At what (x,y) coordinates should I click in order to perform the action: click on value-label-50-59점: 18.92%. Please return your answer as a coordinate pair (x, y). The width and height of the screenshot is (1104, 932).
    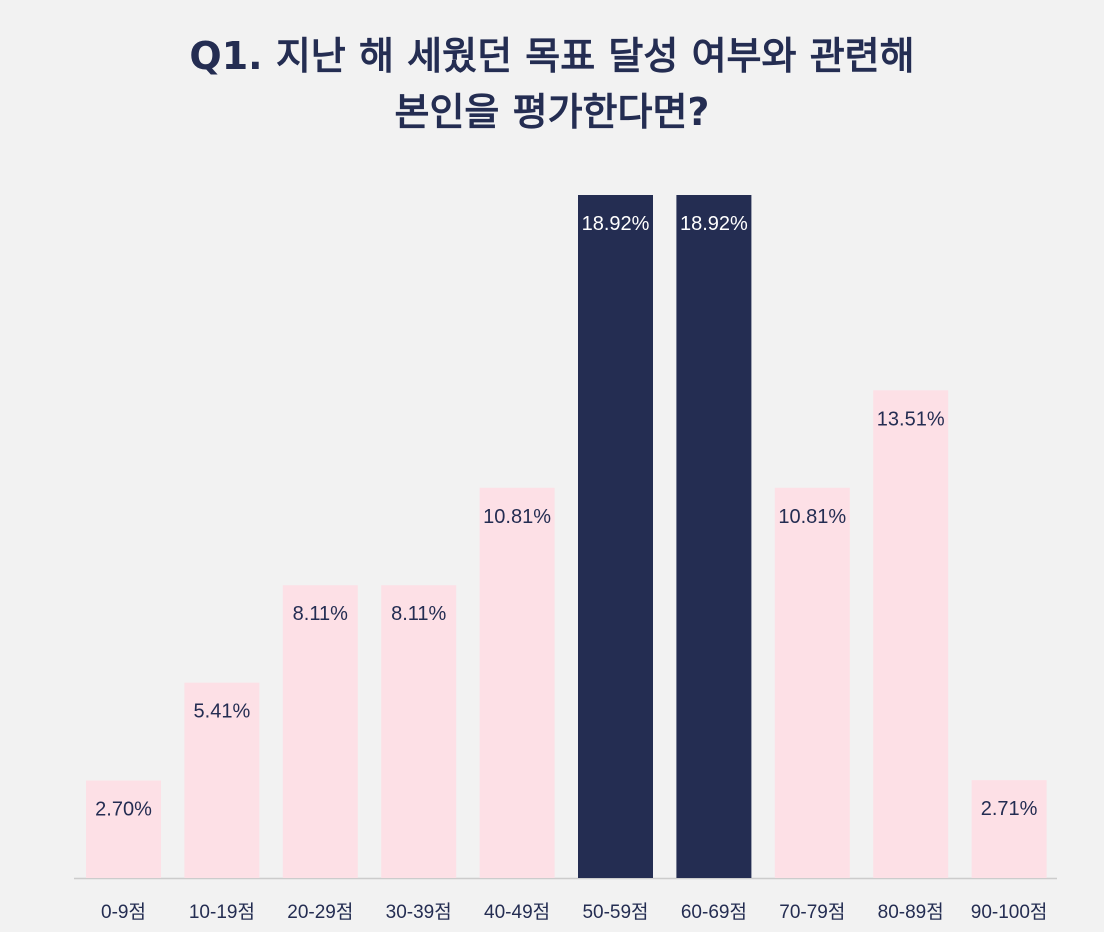
    Looking at the image, I should click on (616, 224).